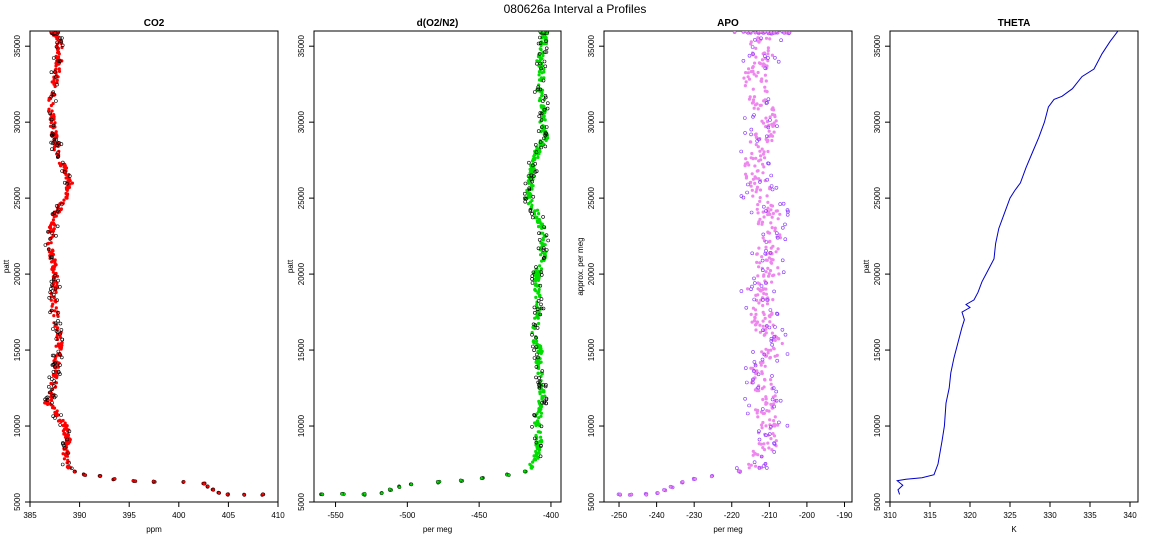 Image resolution: width=1150 pixels, height=550 pixels. Describe the element at coordinates (591, 502) in the screenshot. I see `y-tick-label: 5000` at that location.